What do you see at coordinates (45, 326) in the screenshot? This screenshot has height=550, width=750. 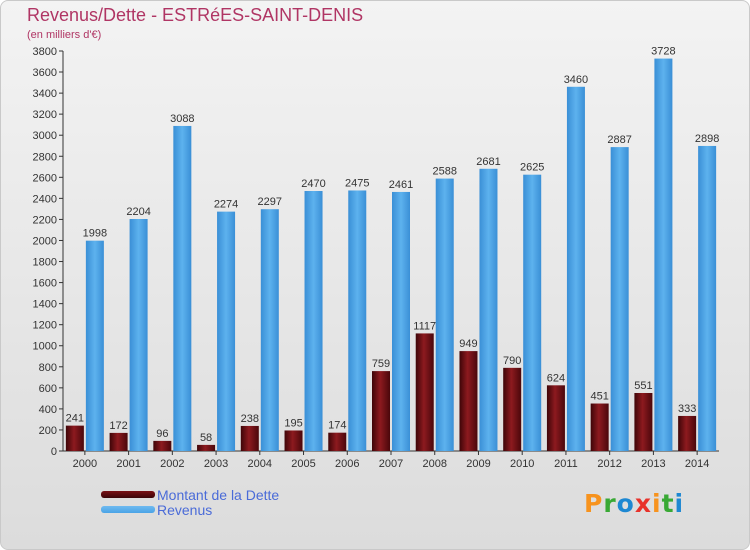 I see `y-tick-label: 1200` at bounding box center [45, 326].